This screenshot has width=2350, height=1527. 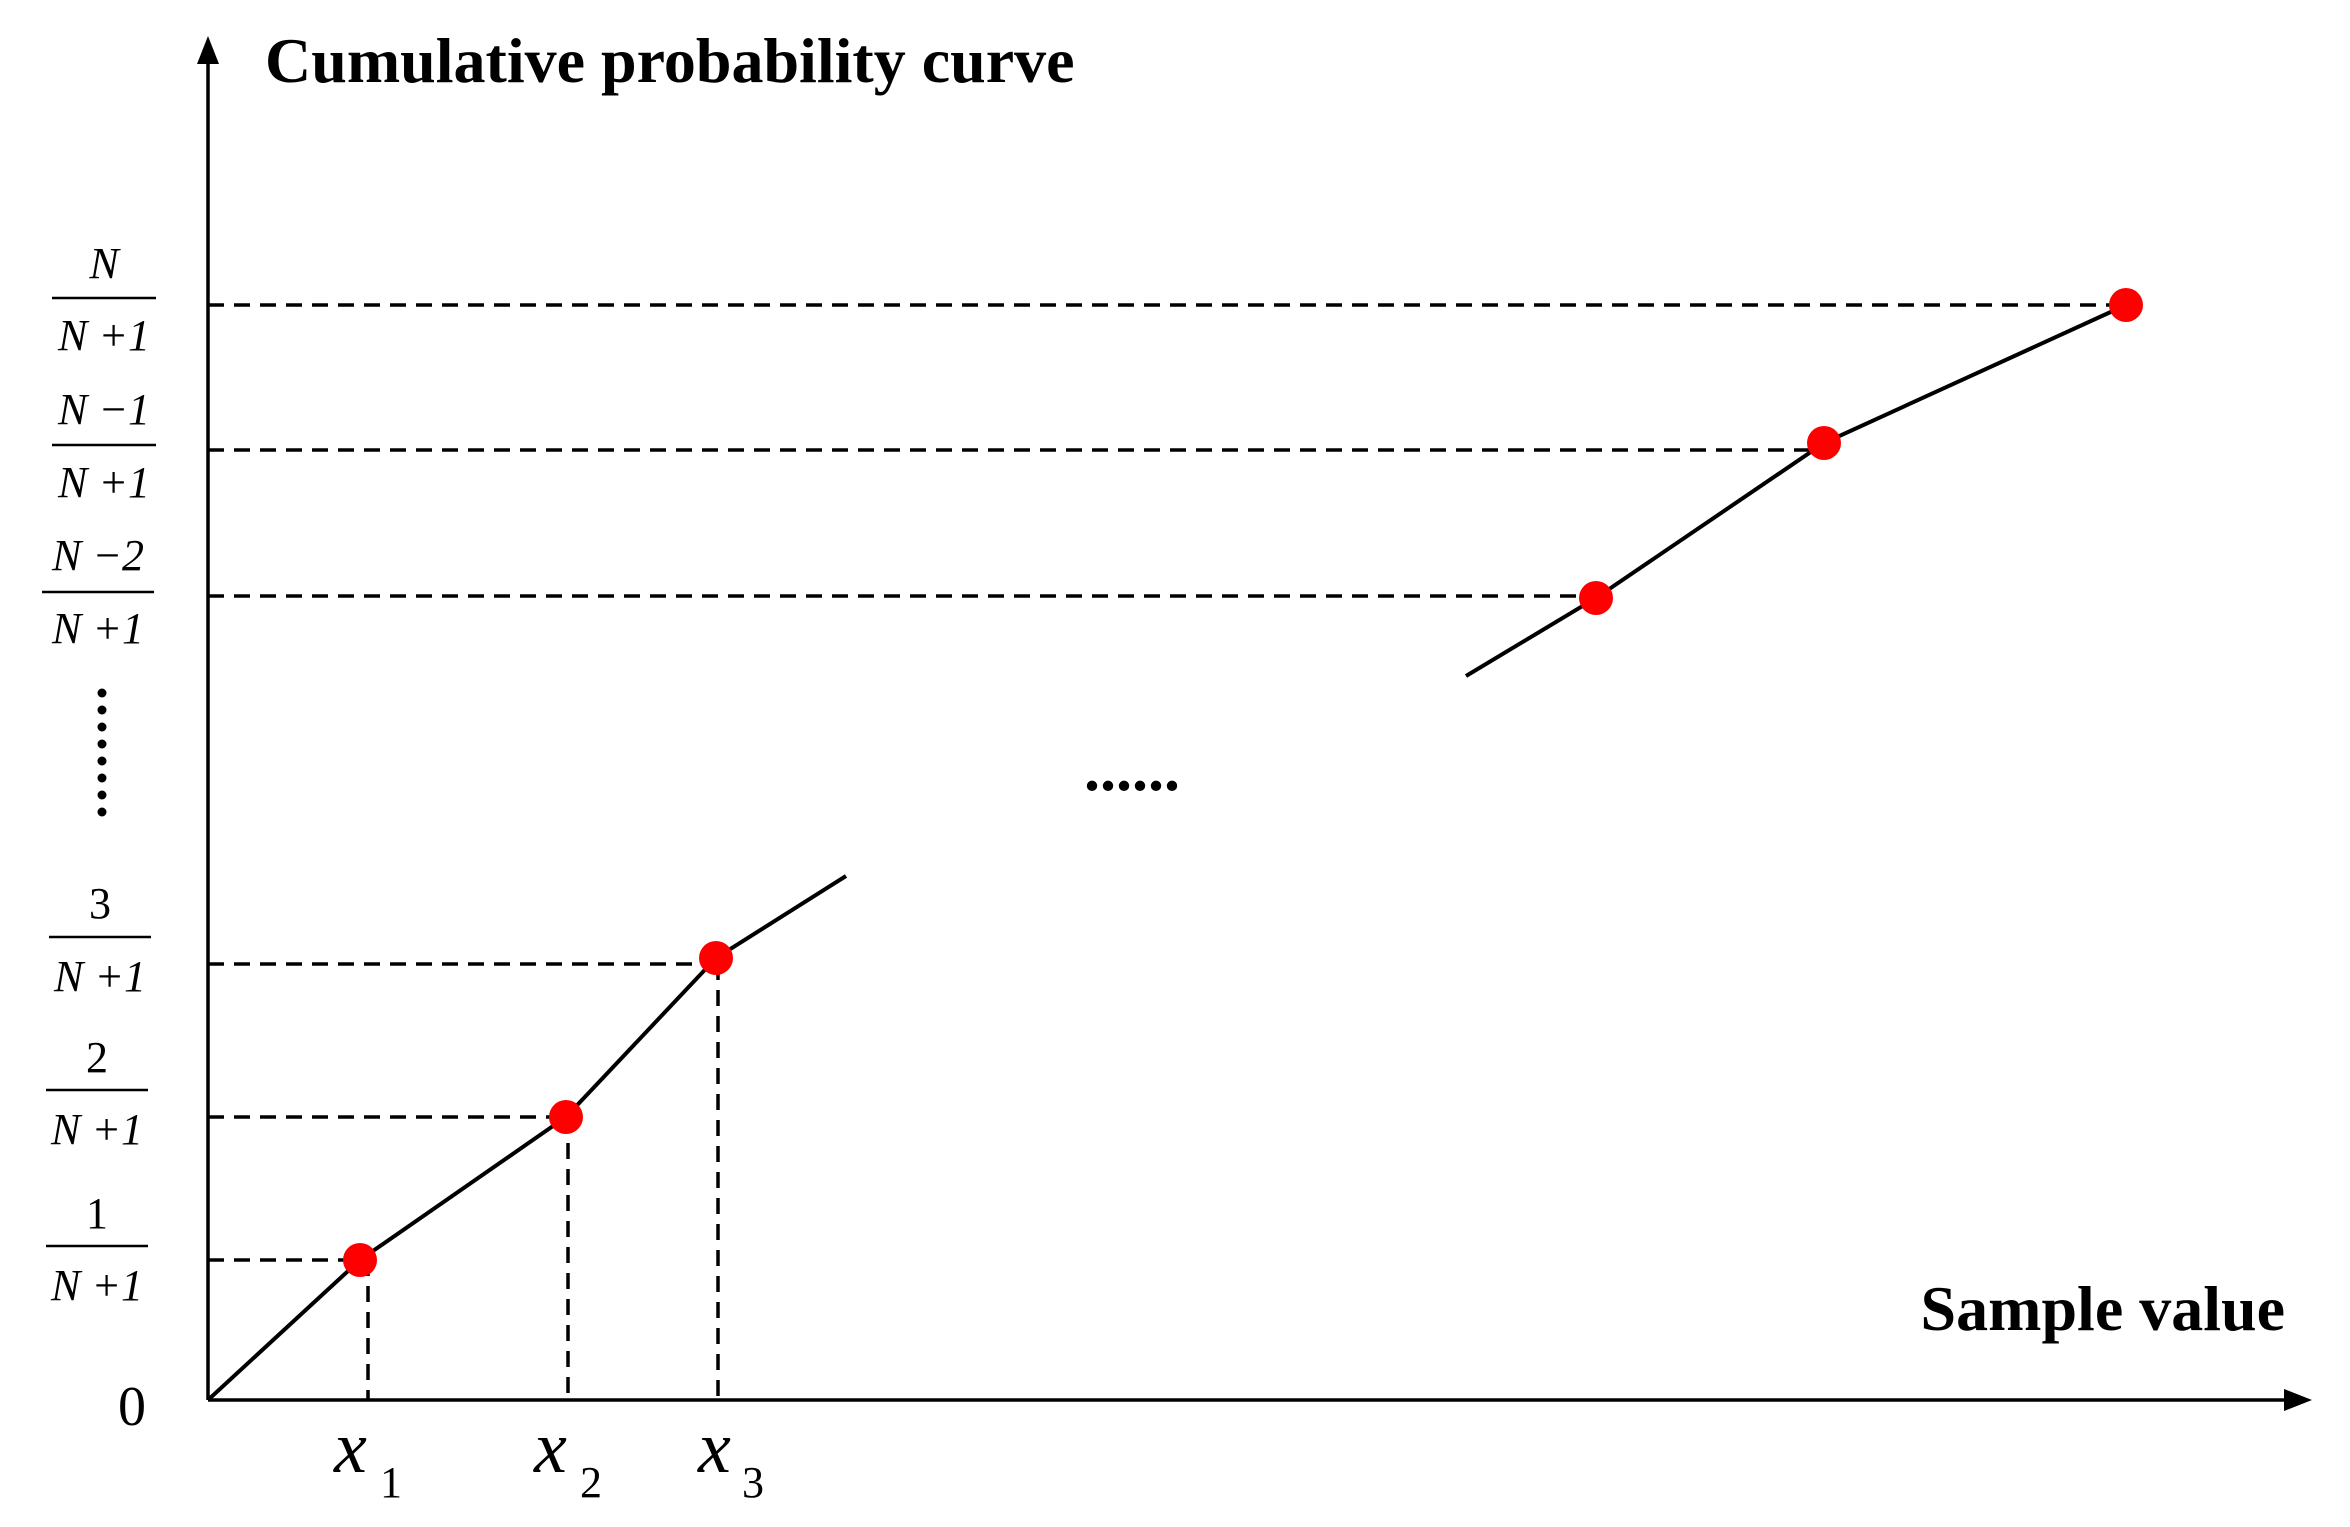 What do you see at coordinates (591, 1482) in the screenshot?
I see `x-tick-2-subscript: 2` at bounding box center [591, 1482].